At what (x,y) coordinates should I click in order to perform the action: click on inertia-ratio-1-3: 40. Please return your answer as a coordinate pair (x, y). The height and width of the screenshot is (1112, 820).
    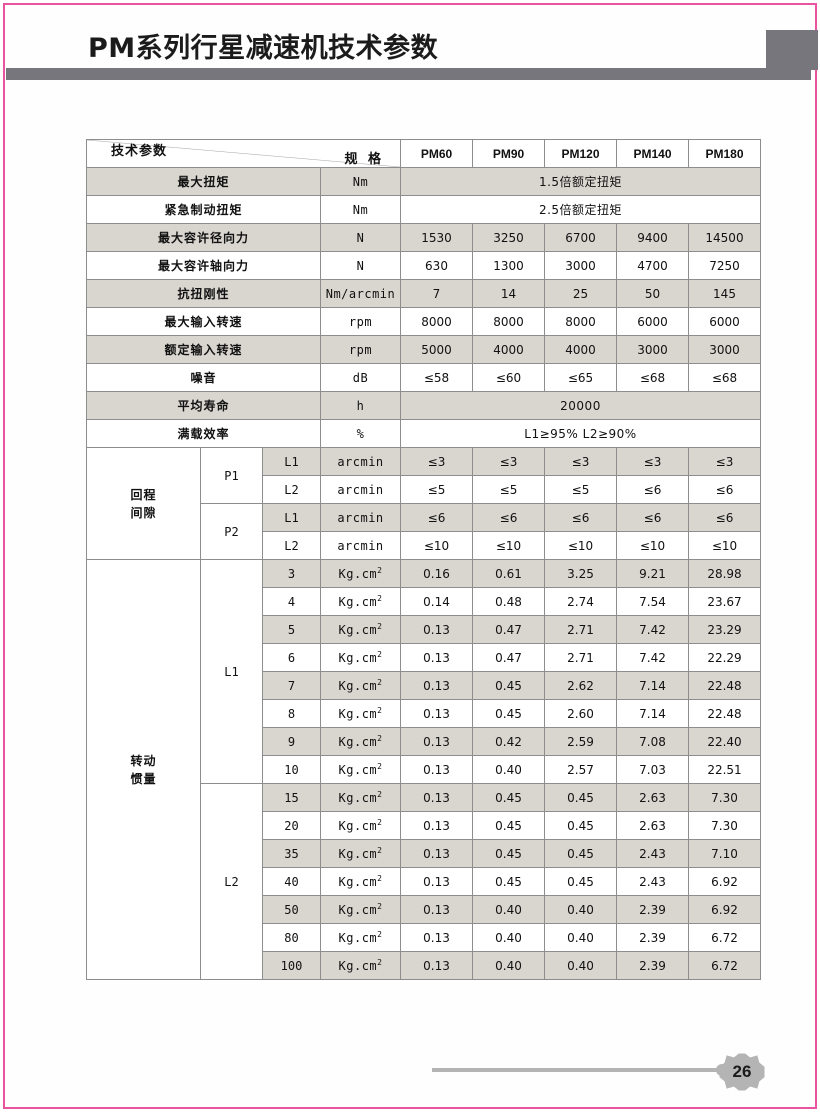
    Looking at the image, I should click on (291, 881).